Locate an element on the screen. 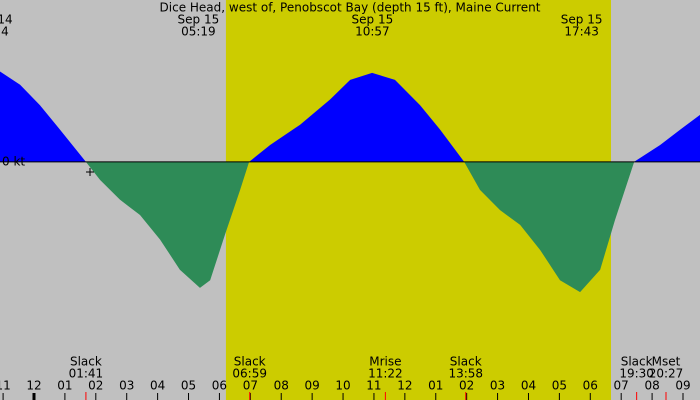 This screenshot has width=700, height=400. event-time: 20:27 is located at coordinates (666, 374).